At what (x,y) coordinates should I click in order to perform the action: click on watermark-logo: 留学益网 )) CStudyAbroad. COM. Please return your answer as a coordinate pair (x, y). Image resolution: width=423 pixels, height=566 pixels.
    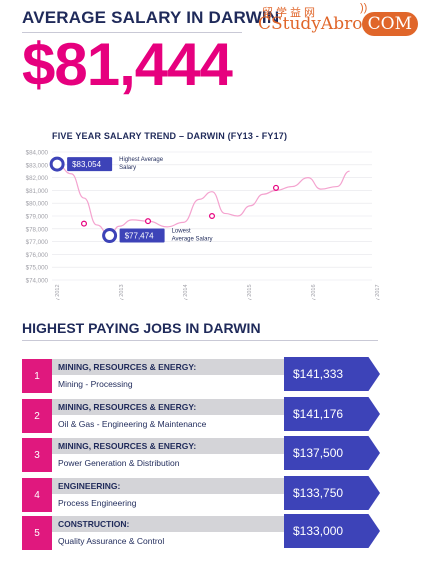
    Looking at the image, I should click on (338, 20).